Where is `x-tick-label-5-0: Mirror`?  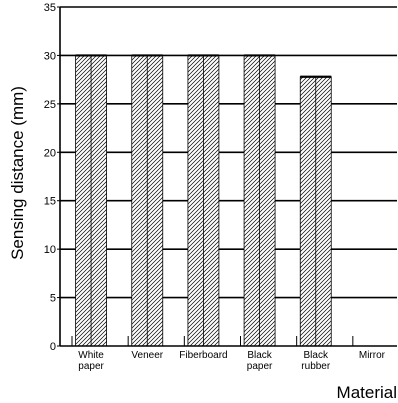 x-tick-label-5-0: Mirror is located at coordinates (372, 355).